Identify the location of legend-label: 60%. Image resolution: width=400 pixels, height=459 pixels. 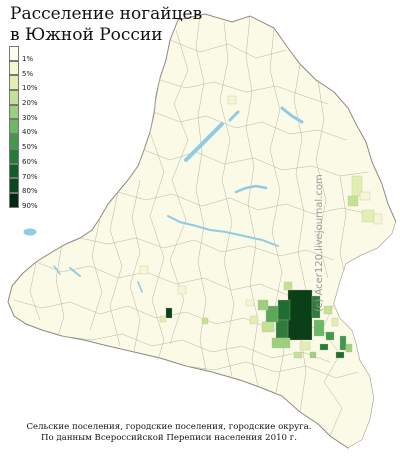
(30, 161).